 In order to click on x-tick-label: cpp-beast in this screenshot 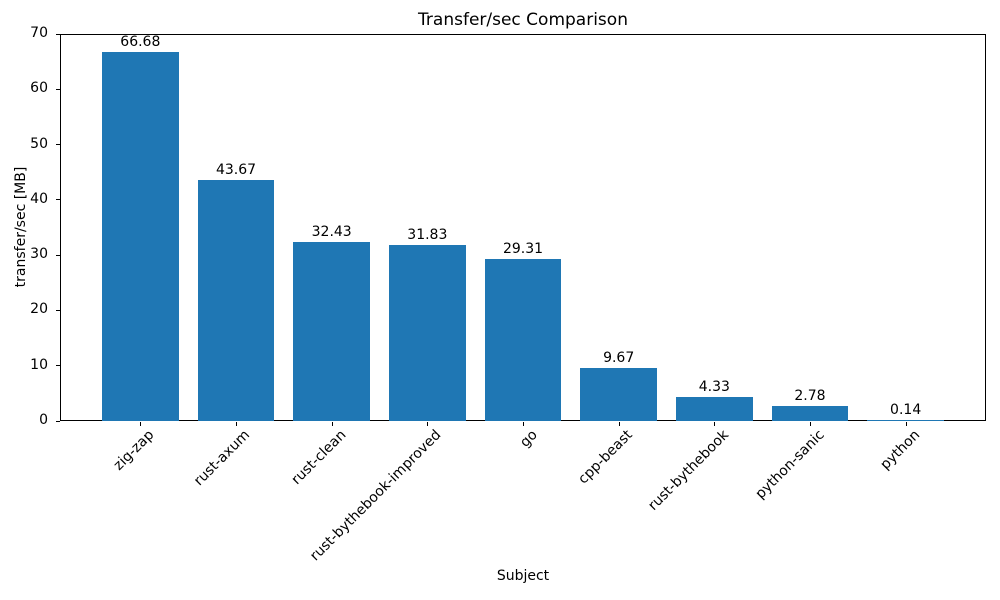, I will do `click(605, 457)`.